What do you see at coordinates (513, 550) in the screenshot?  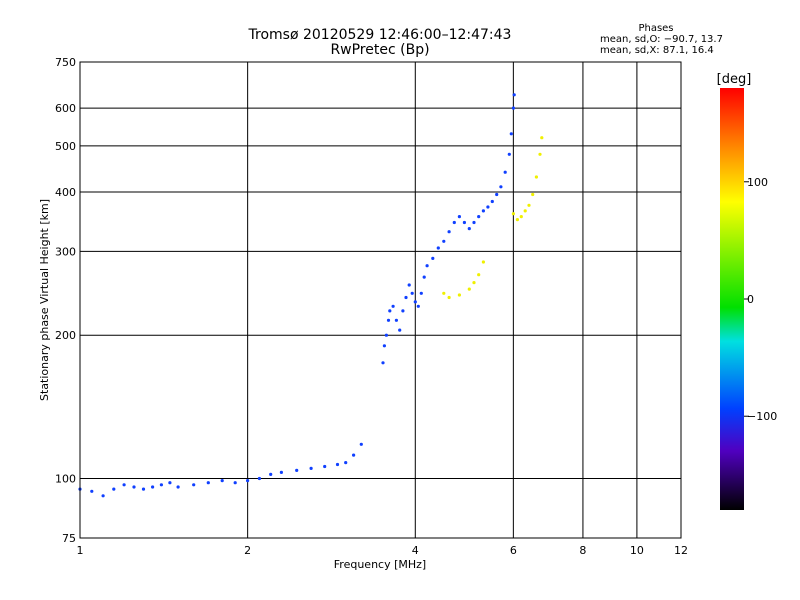 I see `x-tick-label: 6` at bounding box center [513, 550].